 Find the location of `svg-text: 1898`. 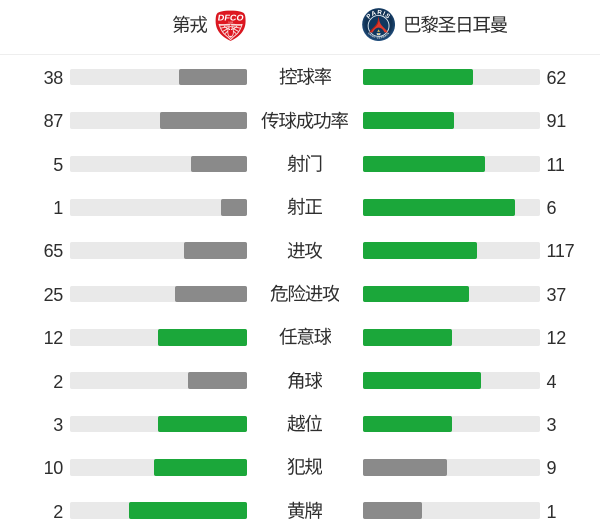

svg-text: 1898 is located at coordinates (231, 22).